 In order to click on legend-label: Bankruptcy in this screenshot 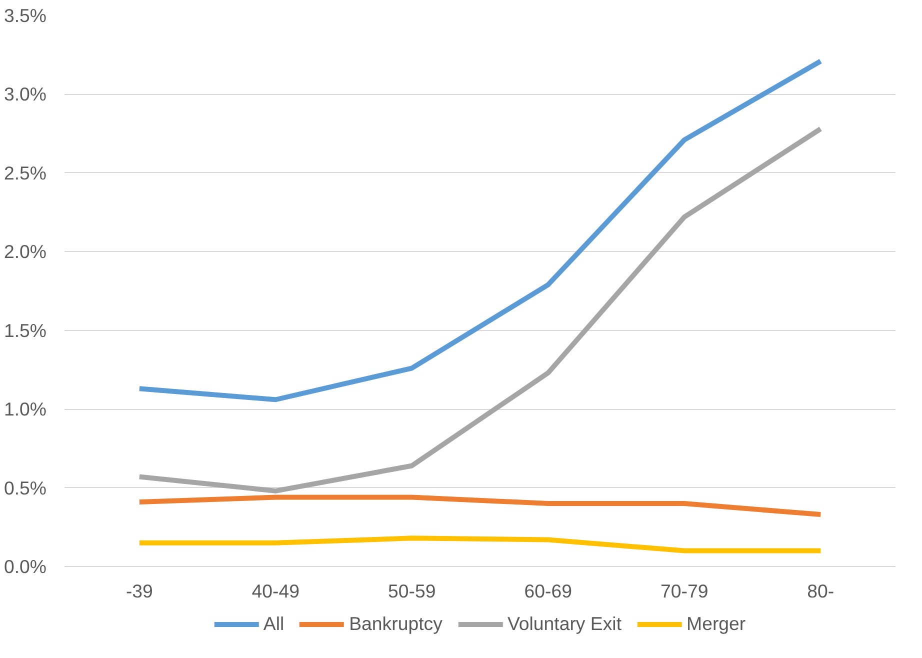, I will do `click(395, 624)`.